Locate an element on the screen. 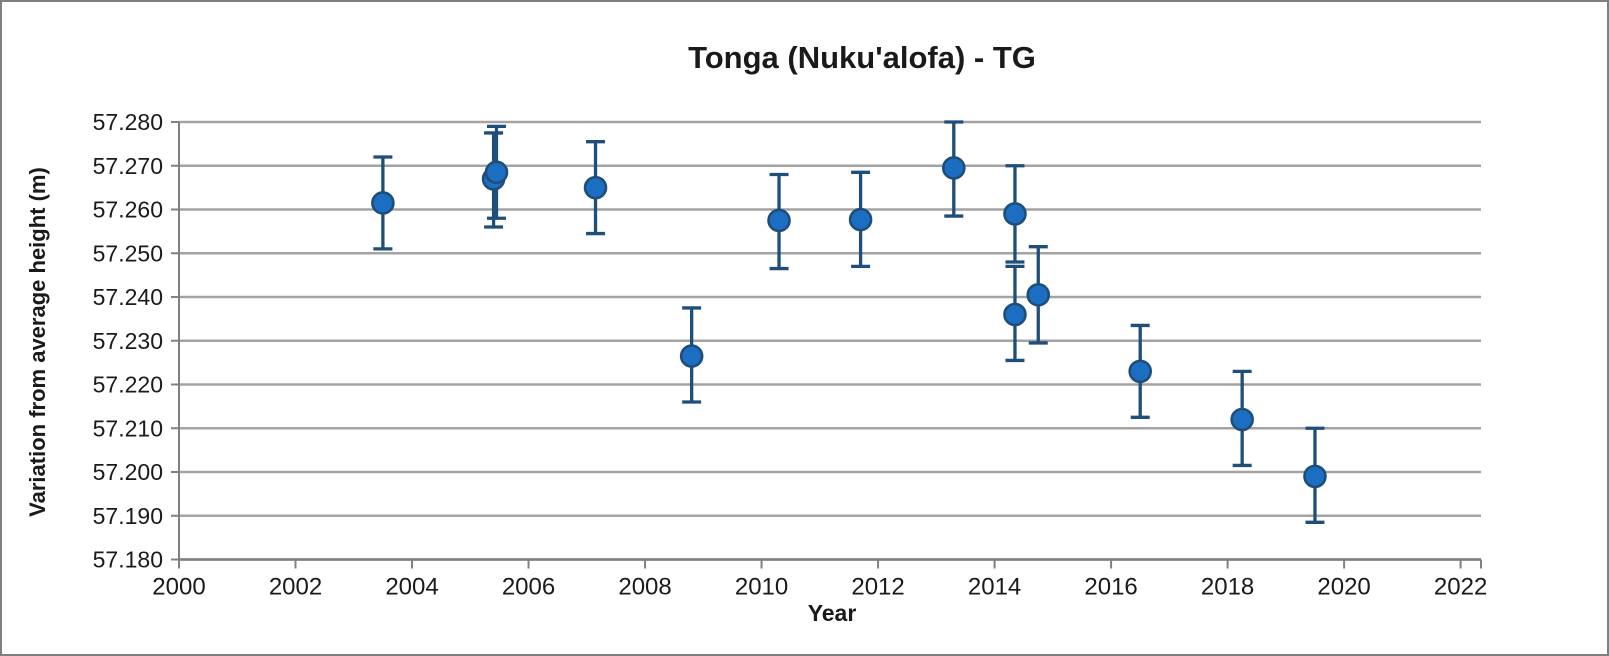 The image size is (1609, 656). x-tick-label: 2012 is located at coordinates (877, 587).